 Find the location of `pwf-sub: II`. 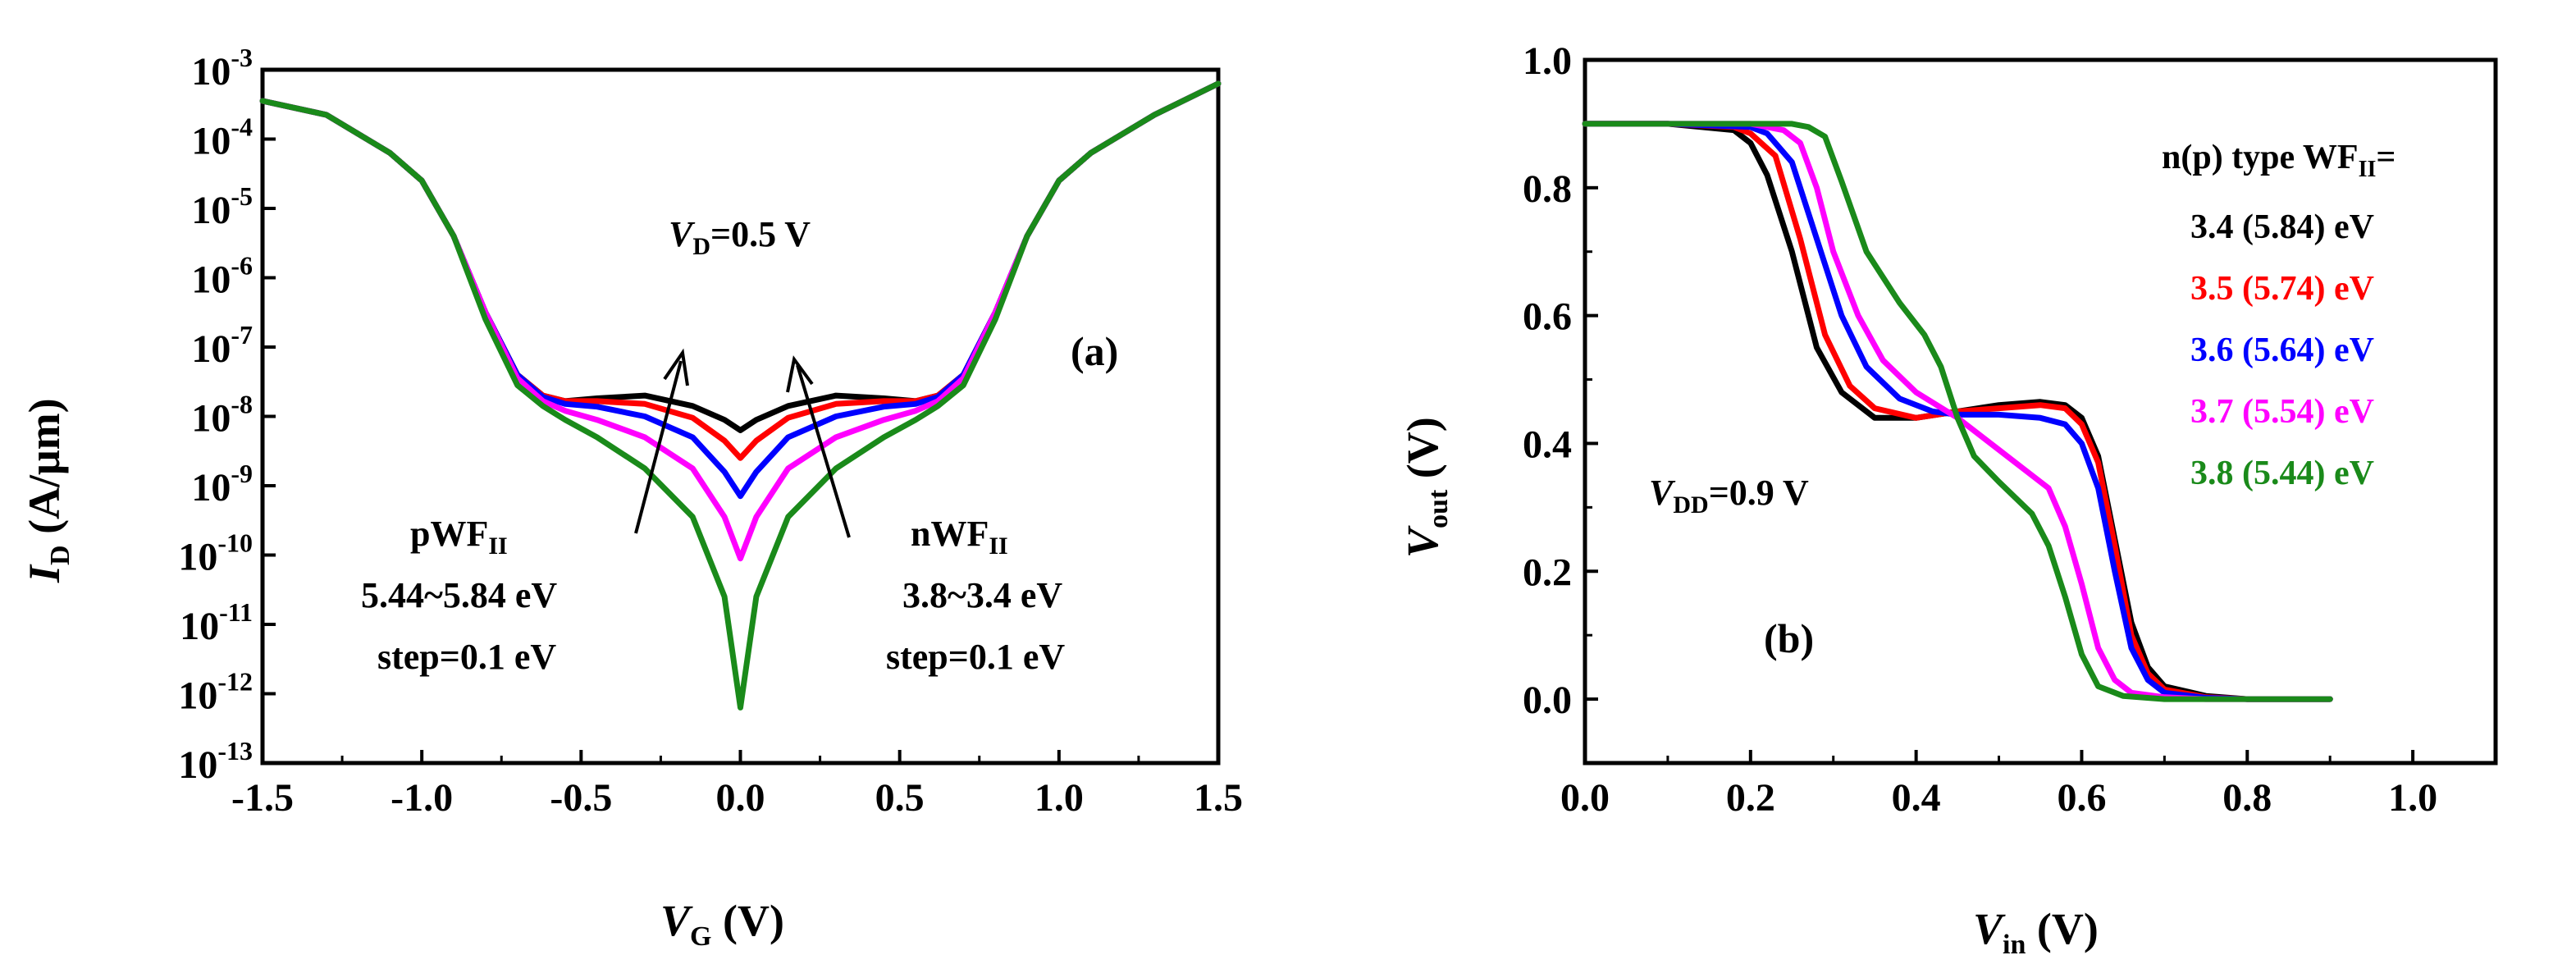

pwf-sub: II is located at coordinates (498, 546).